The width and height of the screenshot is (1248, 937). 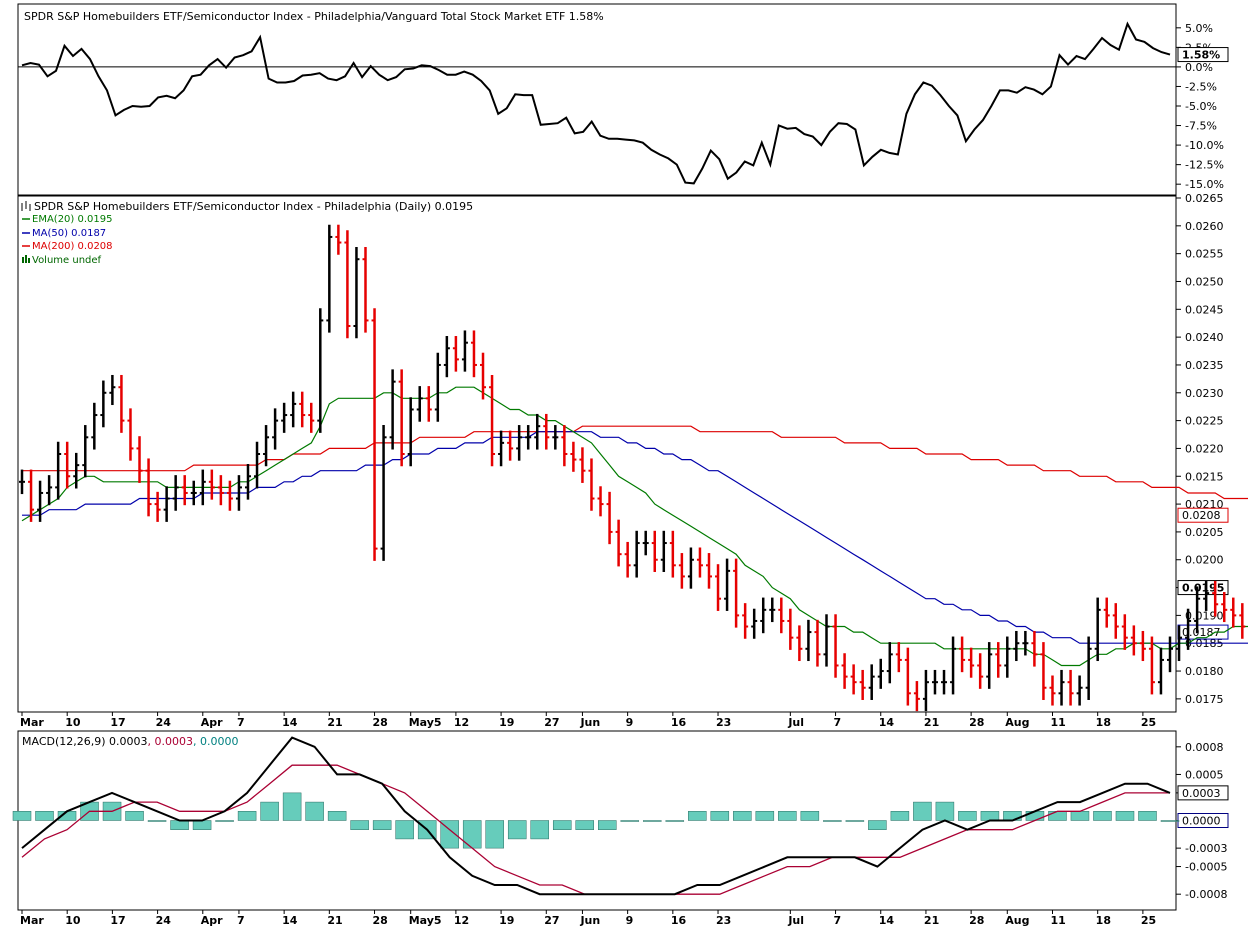 What do you see at coordinates (425, 920) in the screenshot?
I see `date-tick-label: May5` at bounding box center [425, 920].